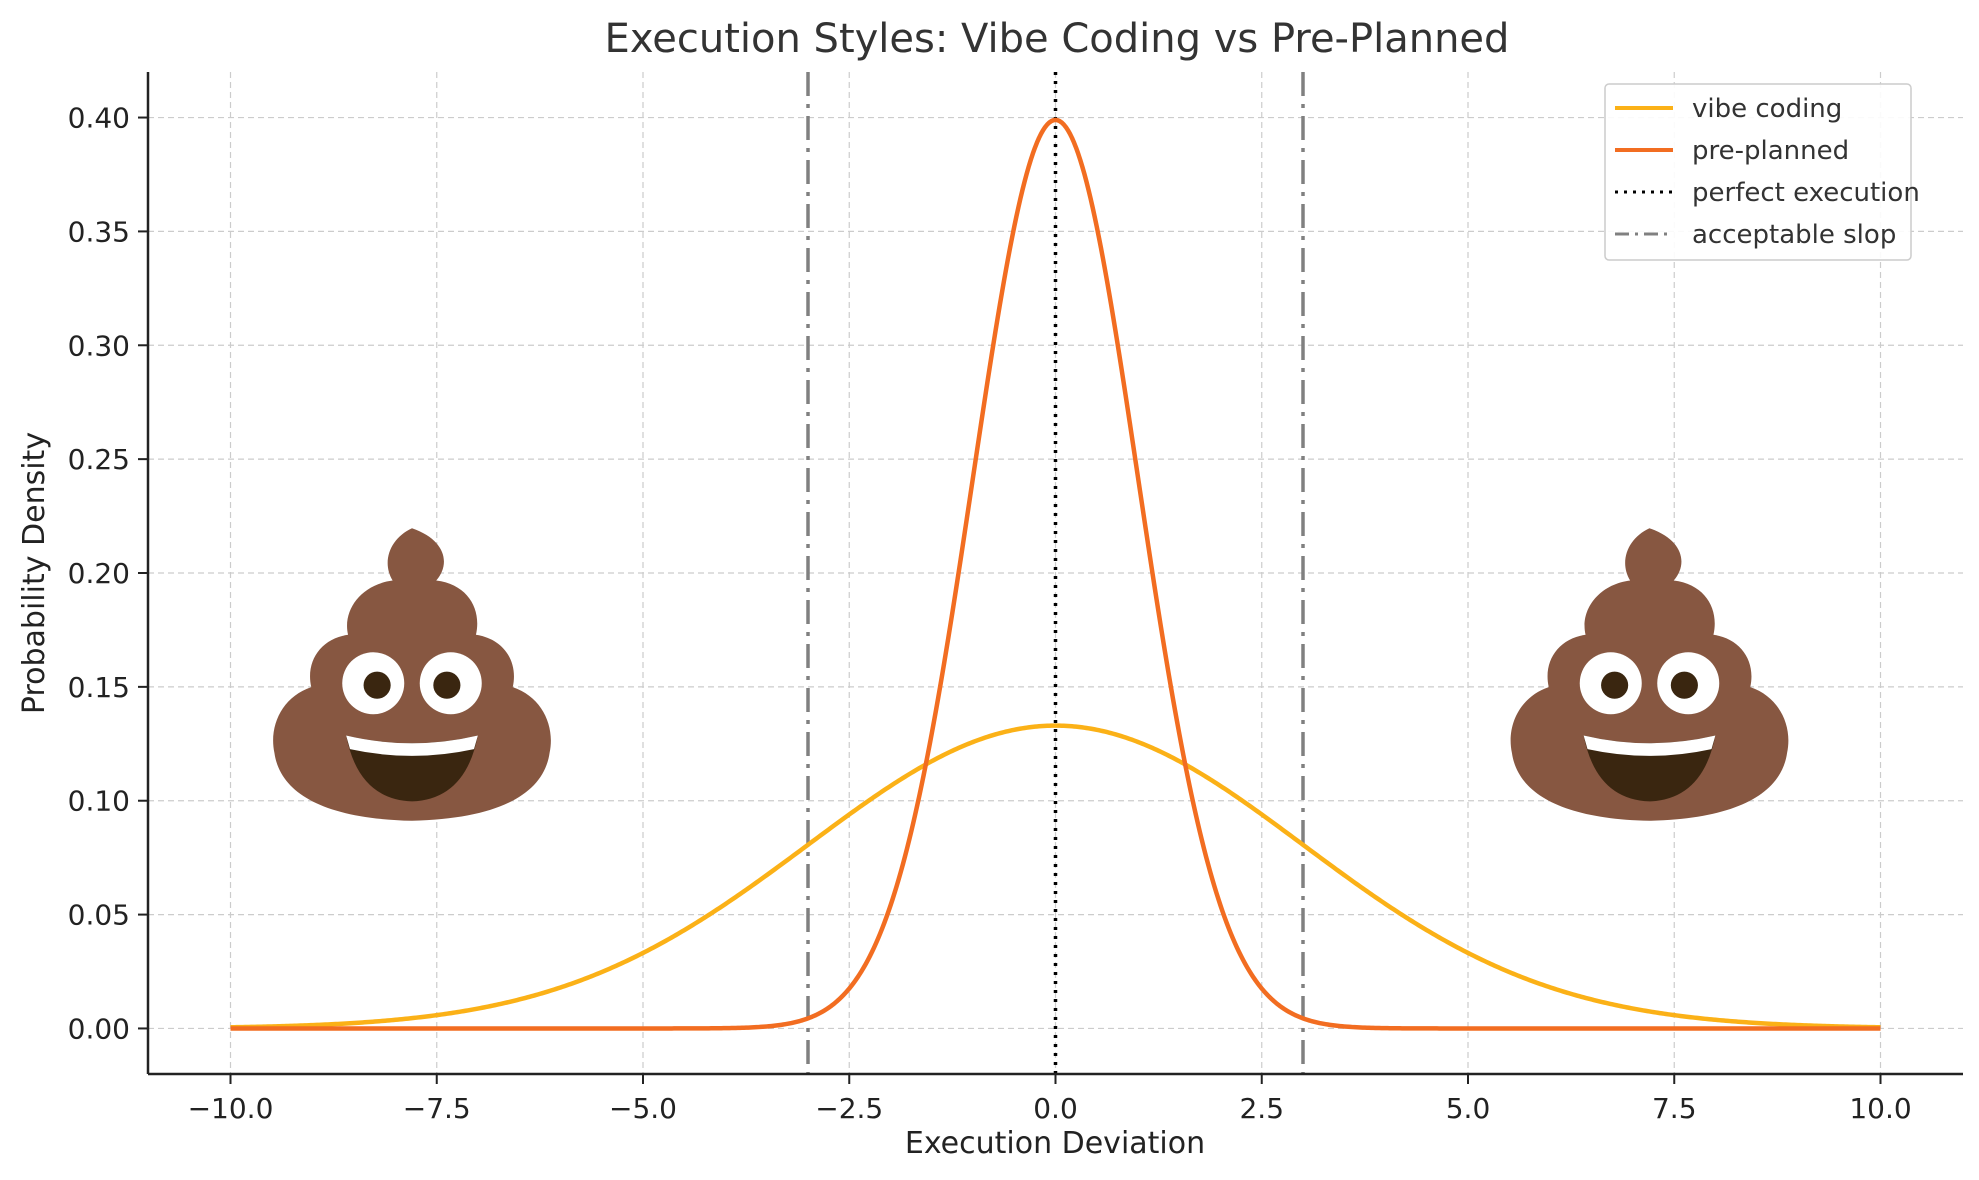 The image size is (1979, 1180). I want to click on x-tick-label: −2.5, so click(849, 1108).